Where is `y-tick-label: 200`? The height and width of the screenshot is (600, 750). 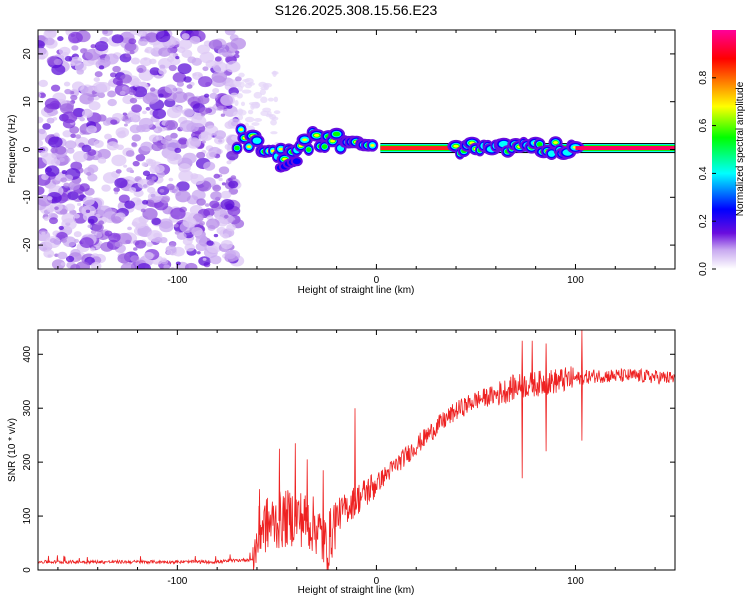
y-tick-label: 200 is located at coordinates (27, 461).